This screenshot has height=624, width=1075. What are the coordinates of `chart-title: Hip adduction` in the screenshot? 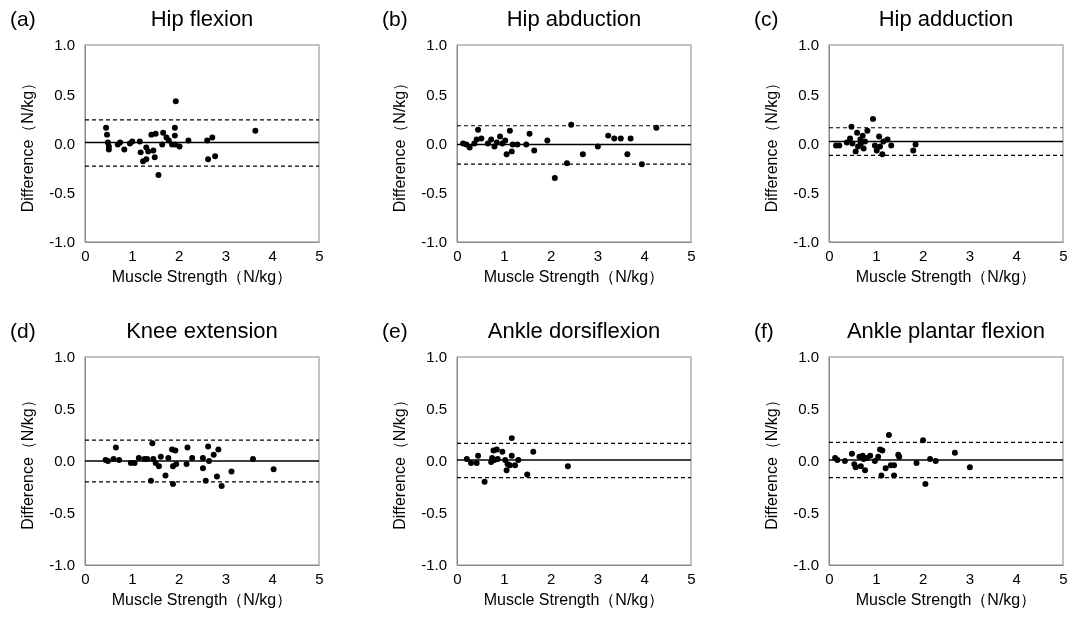 It's located at (946, 18).